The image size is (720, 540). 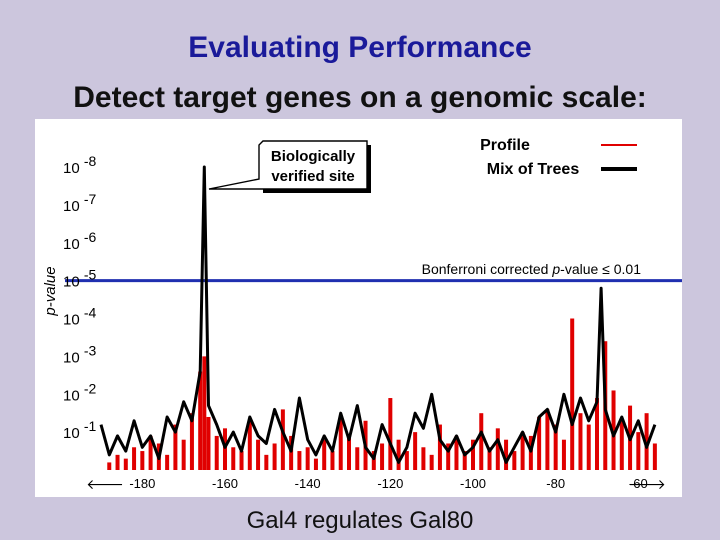 I want to click on annotation-callout: Biologically verified site, so click(x=289, y=166).